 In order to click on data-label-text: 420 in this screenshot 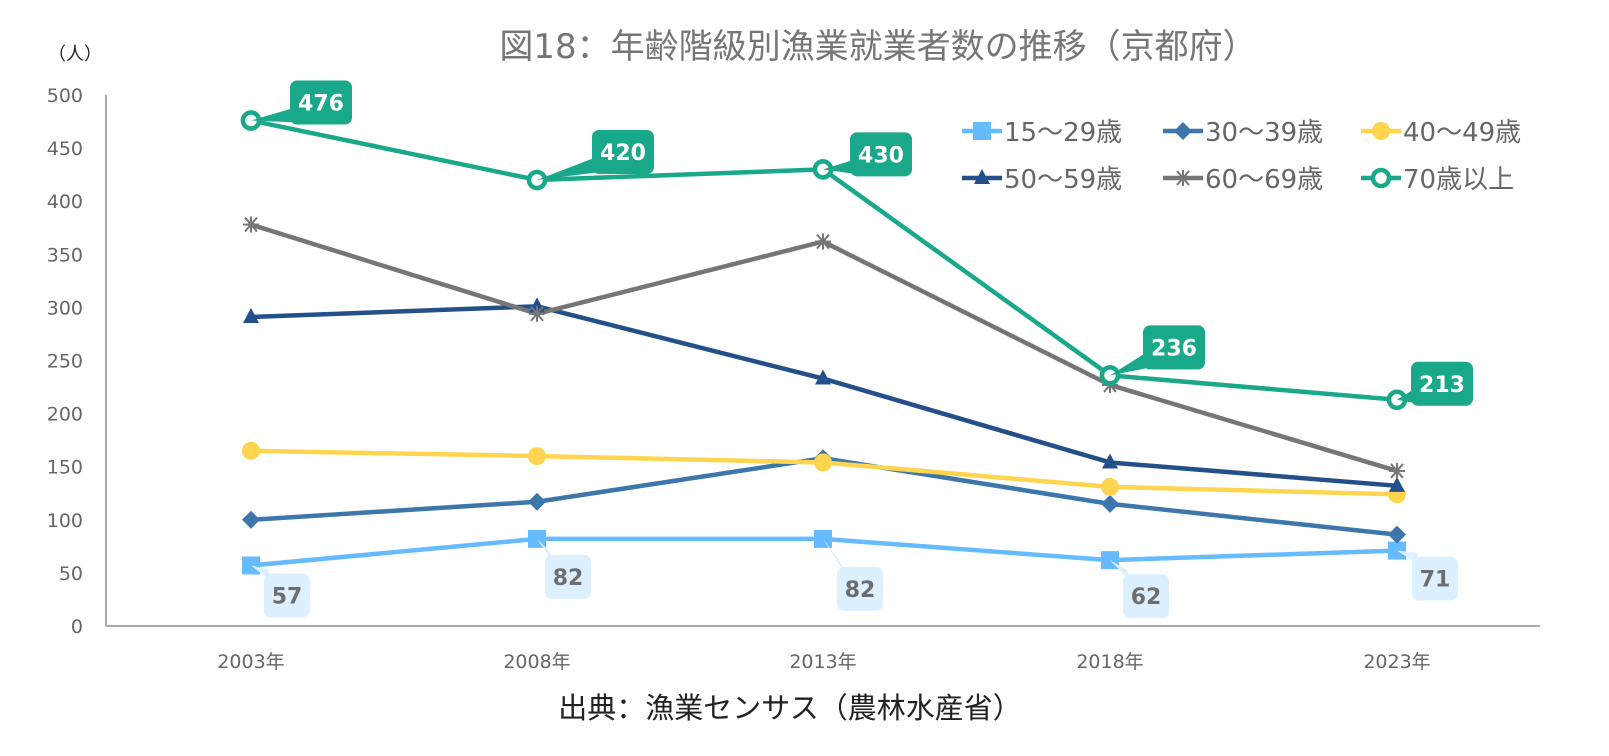, I will do `click(623, 153)`.